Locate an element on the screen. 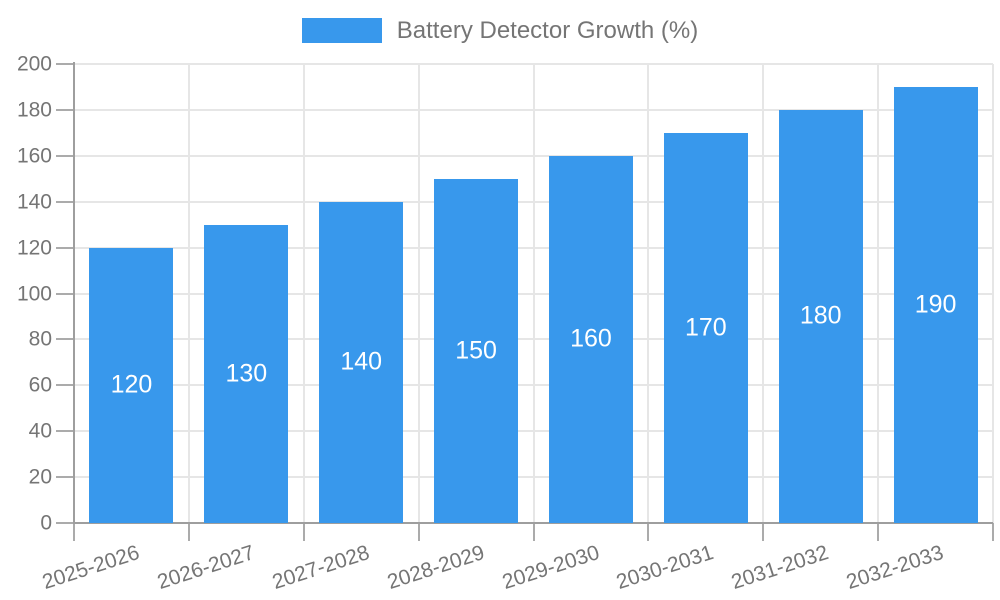 The height and width of the screenshot is (600, 1000). bar-value-label: 150 is located at coordinates (476, 350).